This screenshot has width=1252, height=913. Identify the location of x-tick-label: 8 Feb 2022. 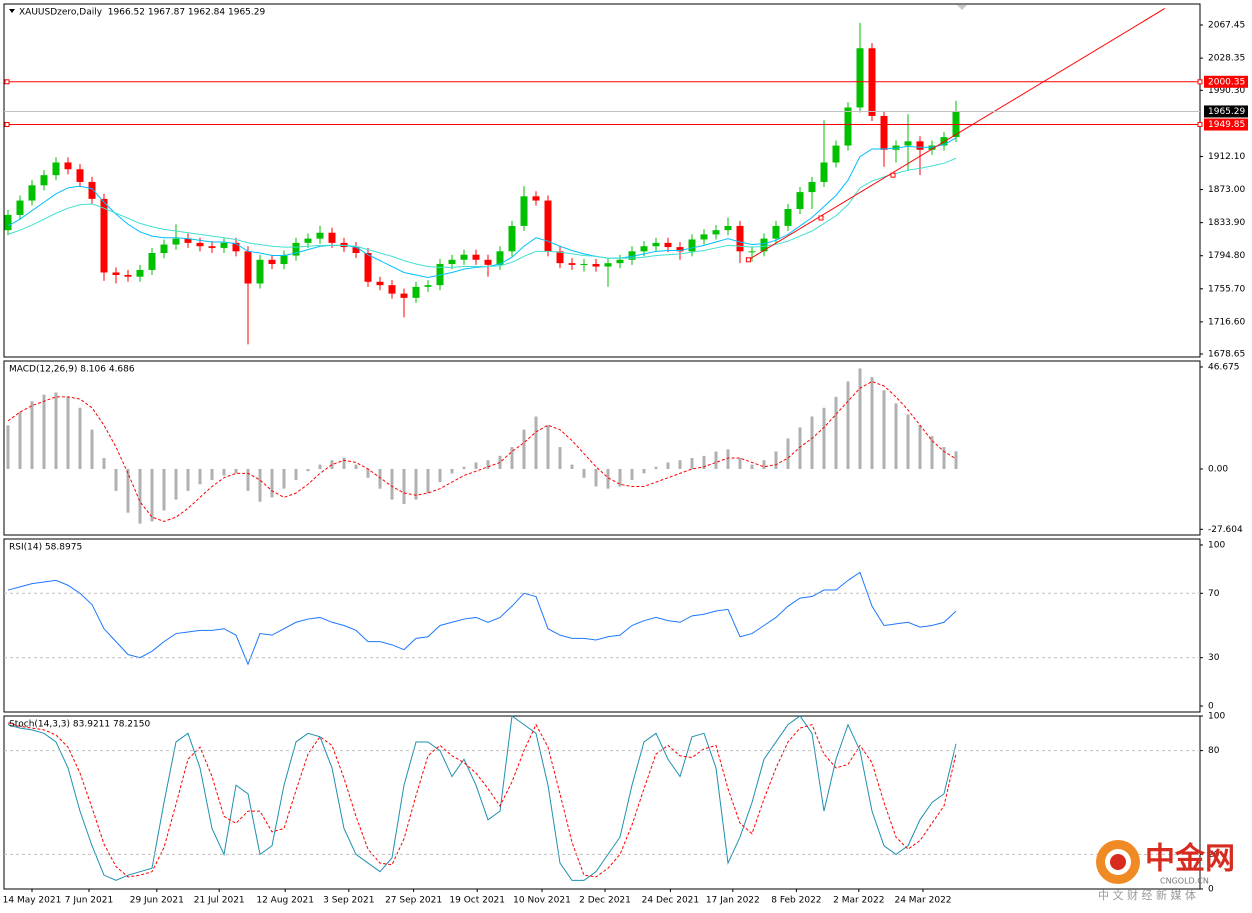
(796, 901).